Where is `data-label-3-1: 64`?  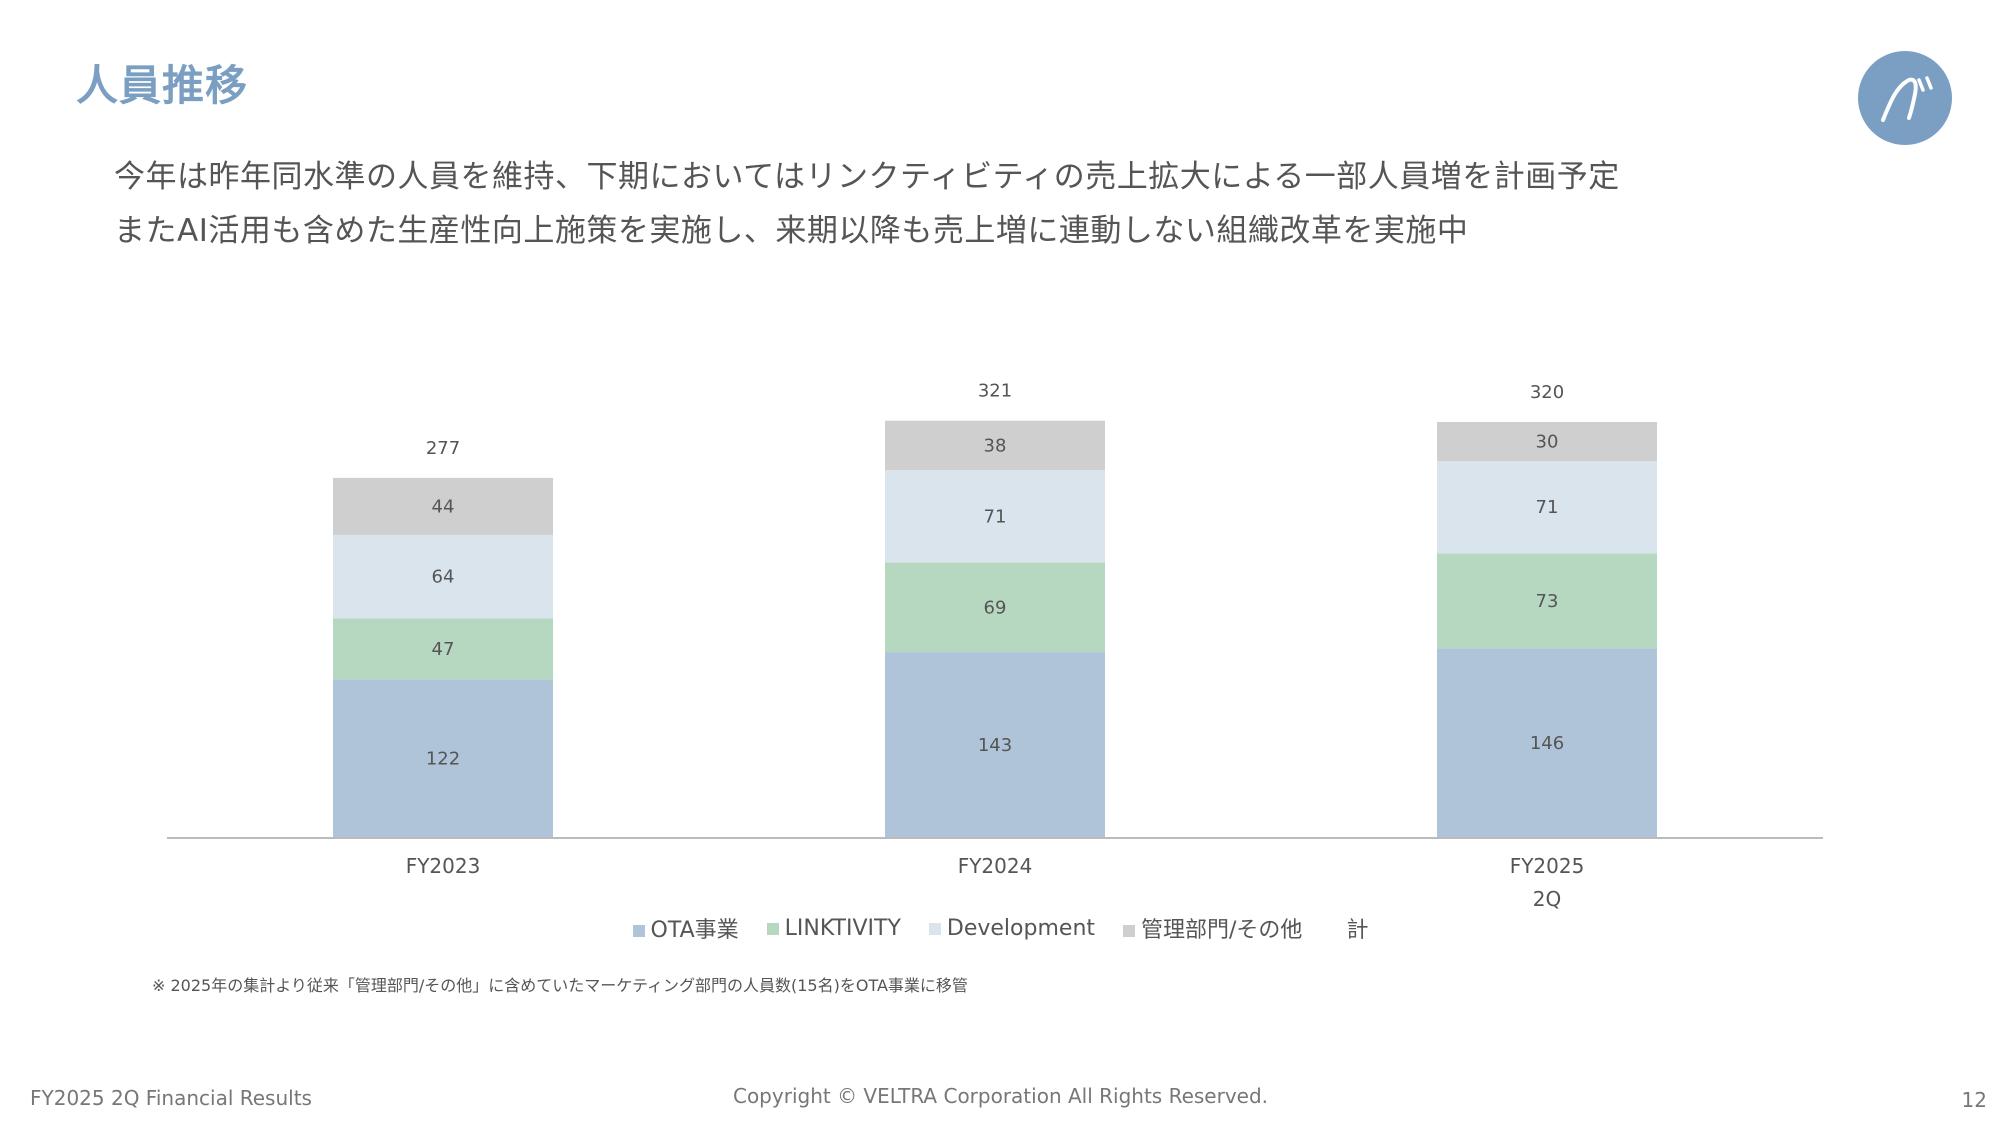
data-label-3-1: 64 is located at coordinates (443, 577).